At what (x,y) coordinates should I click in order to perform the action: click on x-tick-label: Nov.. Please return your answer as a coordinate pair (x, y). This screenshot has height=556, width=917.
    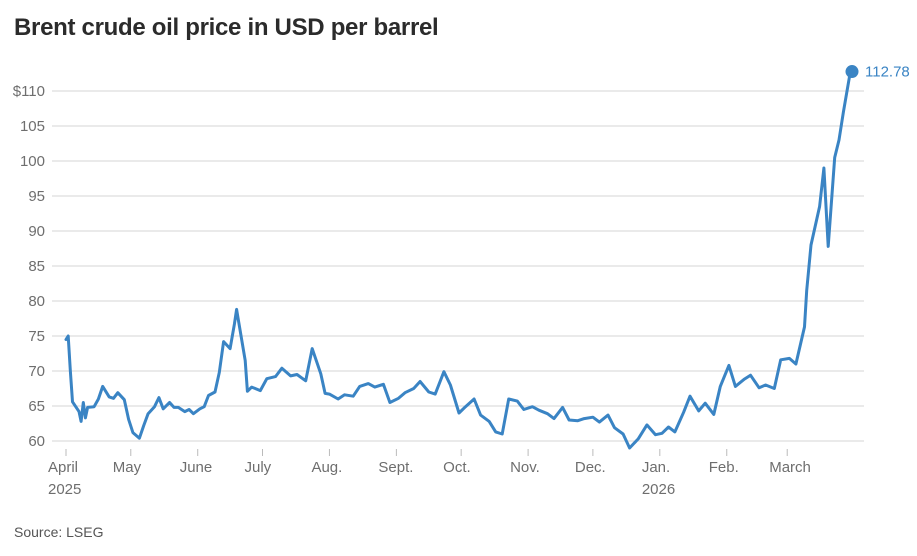
    Looking at the image, I should click on (525, 467).